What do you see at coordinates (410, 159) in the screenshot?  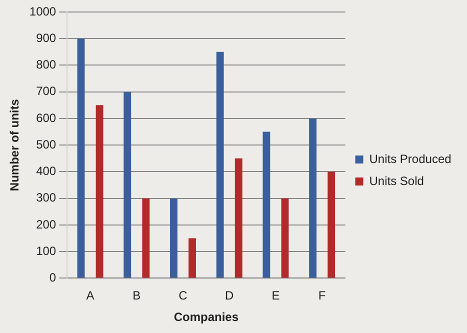 I see `legend-label: Units Produced` at bounding box center [410, 159].